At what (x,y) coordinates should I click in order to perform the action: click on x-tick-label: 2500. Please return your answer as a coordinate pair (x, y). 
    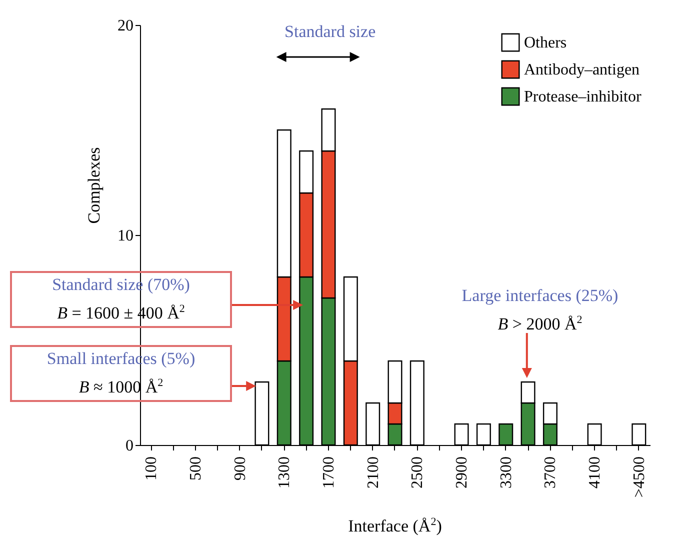
    Looking at the image, I should click on (417, 472).